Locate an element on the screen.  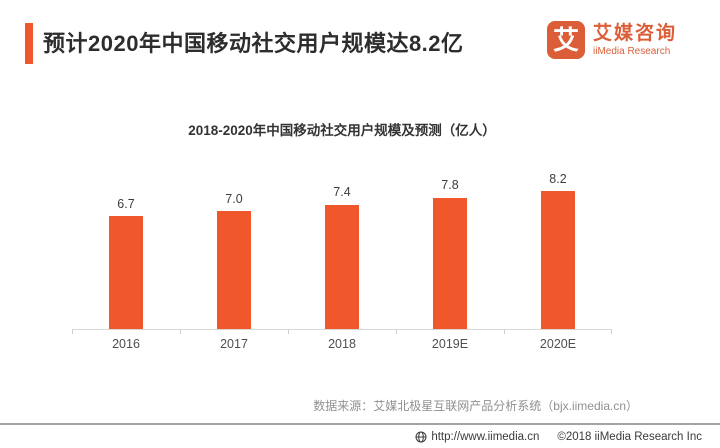
bar-column: 6.7 is located at coordinates (126, 249).